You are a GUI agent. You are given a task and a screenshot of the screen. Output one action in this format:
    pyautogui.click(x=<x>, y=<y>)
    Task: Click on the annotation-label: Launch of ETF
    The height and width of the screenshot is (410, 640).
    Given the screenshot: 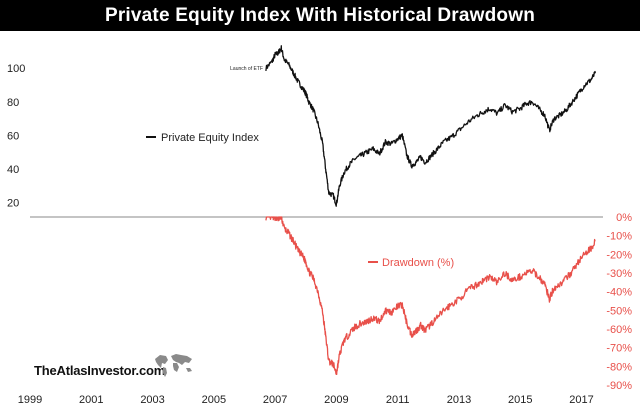 What is the action you would take?
    pyautogui.click(x=246, y=69)
    